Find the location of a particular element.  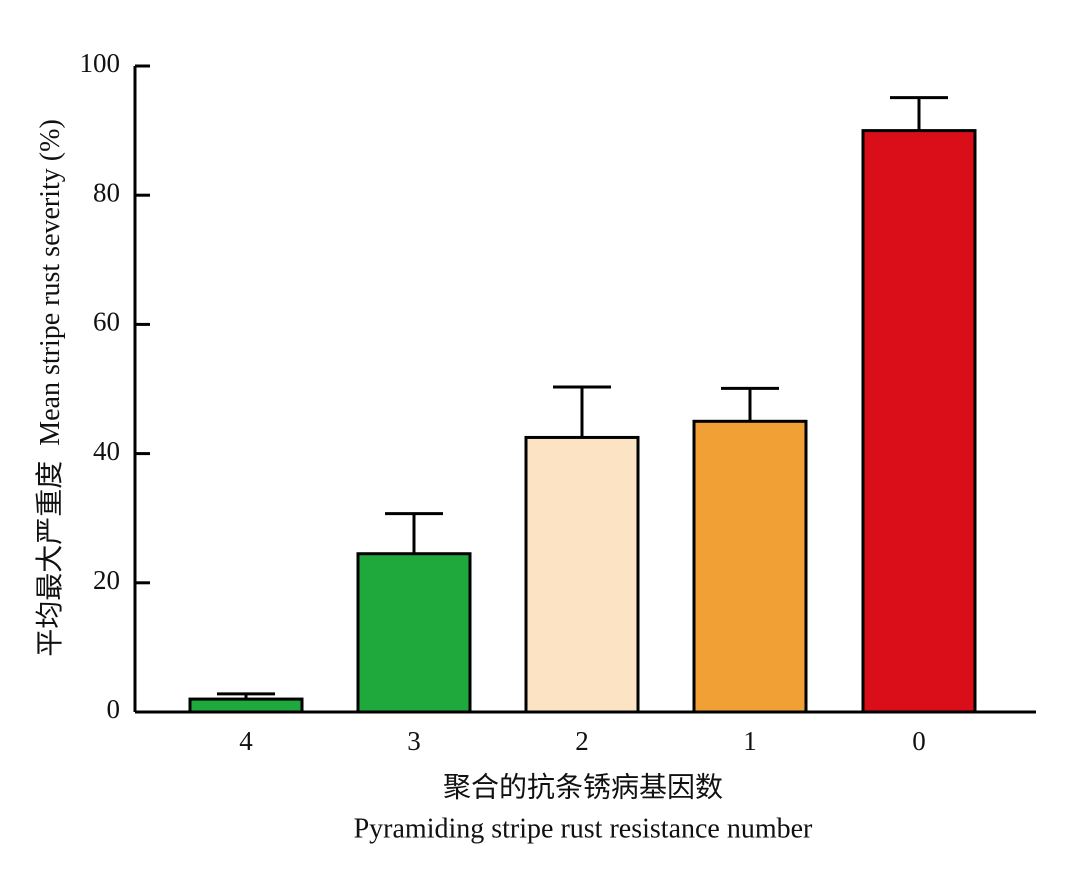

y-tick-label-80: 80 is located at coordinates (106, 192).